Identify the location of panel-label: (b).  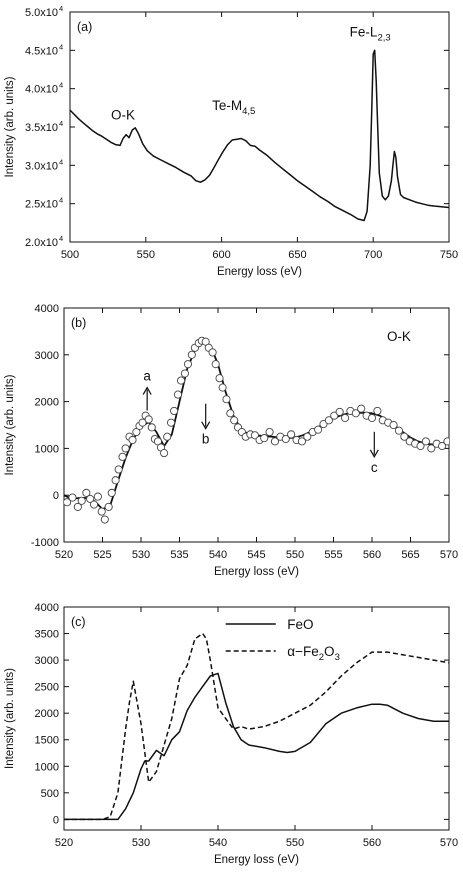
(78, 323).